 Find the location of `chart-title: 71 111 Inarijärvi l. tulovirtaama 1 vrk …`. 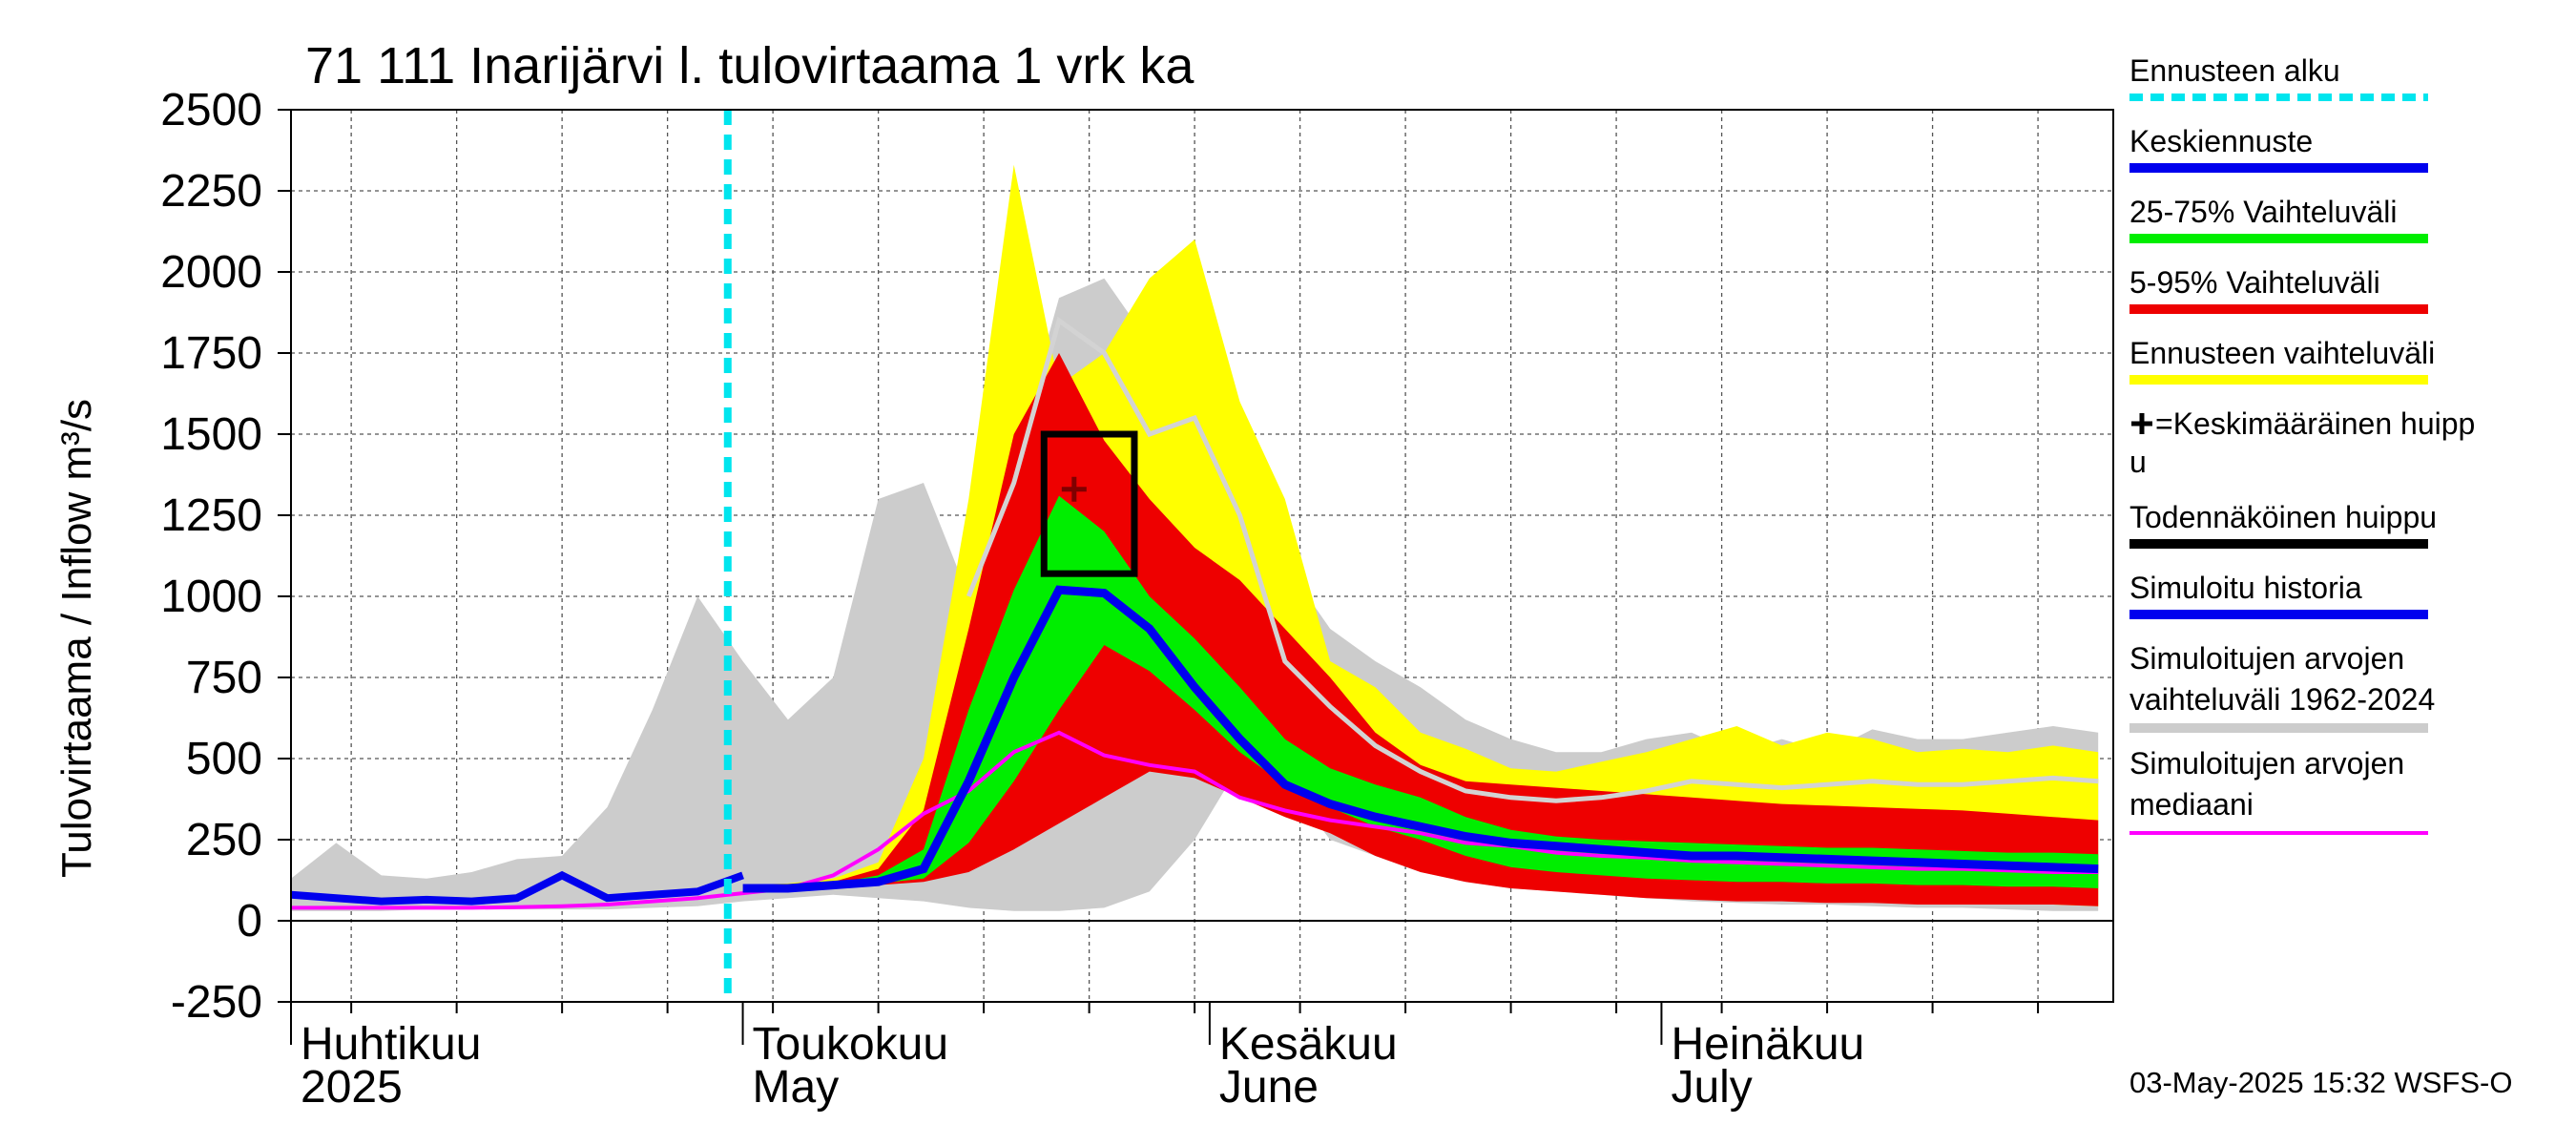

chart-title: 71 111 Inarijärvi l. tulovirtaama 1 vrk … is located at coordinates (750, 66).